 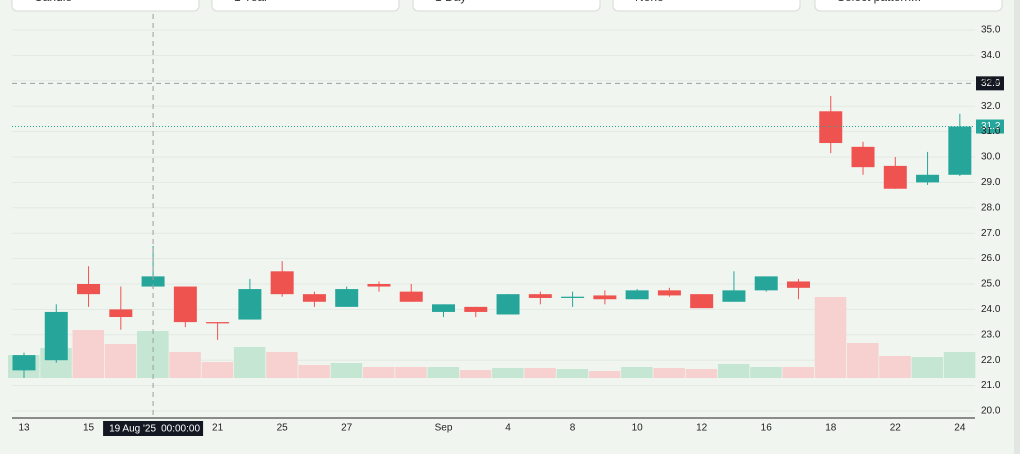 What do you see at coordinates (991, 334) in the screenshot?
I see `y-tick-label: 23.0` at bounding box center [991, 334].